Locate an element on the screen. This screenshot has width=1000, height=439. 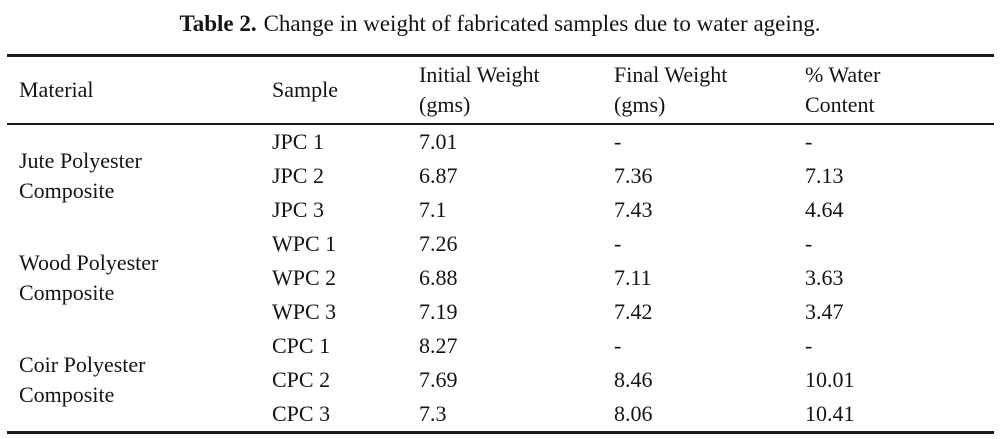
table-caption-label: Table 2. is located at coordinates (218, 23).